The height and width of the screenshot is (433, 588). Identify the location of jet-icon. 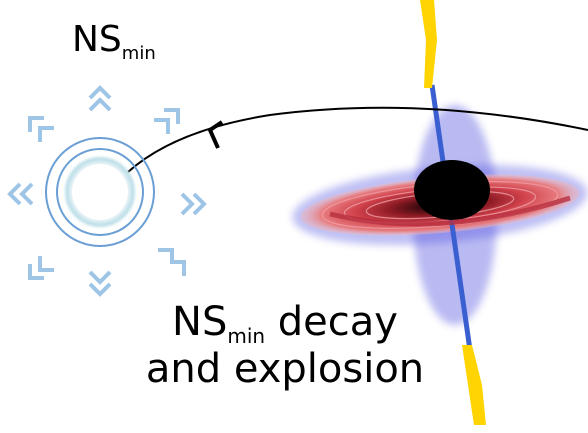
(428, 44).